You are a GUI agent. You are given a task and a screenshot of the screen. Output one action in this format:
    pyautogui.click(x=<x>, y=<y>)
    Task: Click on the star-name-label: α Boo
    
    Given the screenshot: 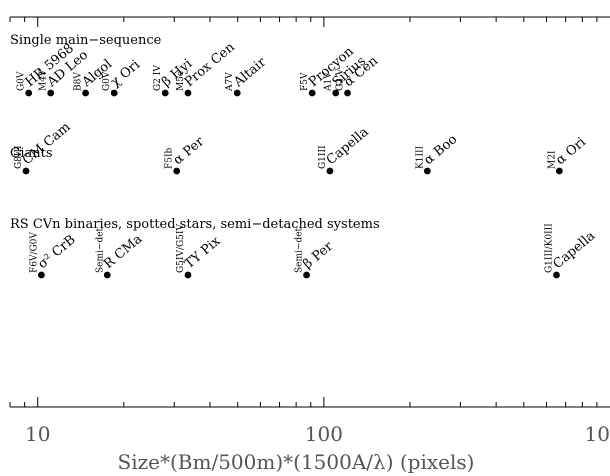 What is the action you would take?
    pyautogui.click(x=440, y=150)
    